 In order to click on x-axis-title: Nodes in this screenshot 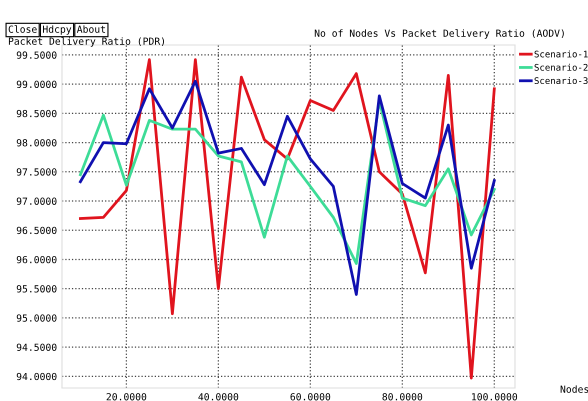, I will do `click(574, 389)`.